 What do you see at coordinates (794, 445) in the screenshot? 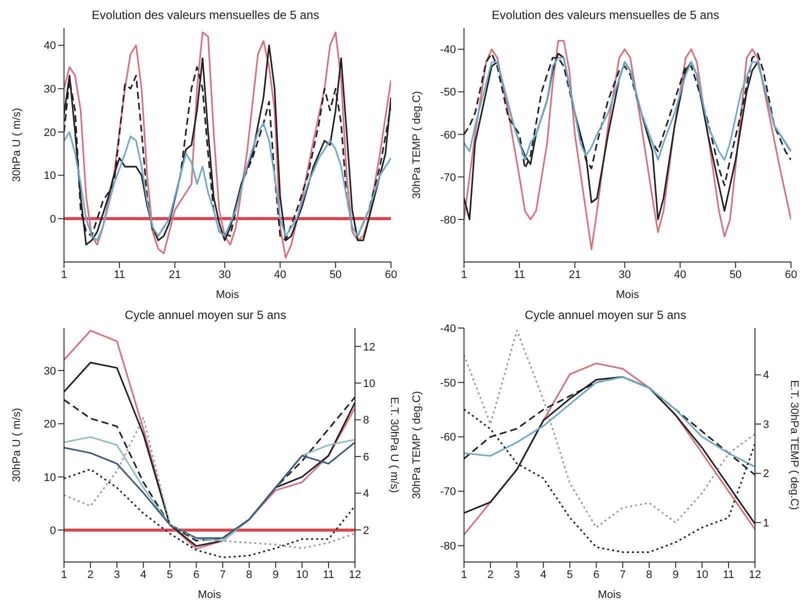
I see `y2-axis-title: E.T. 30hPa TEMP ( deg.C)` at bounding box center [794, 445].